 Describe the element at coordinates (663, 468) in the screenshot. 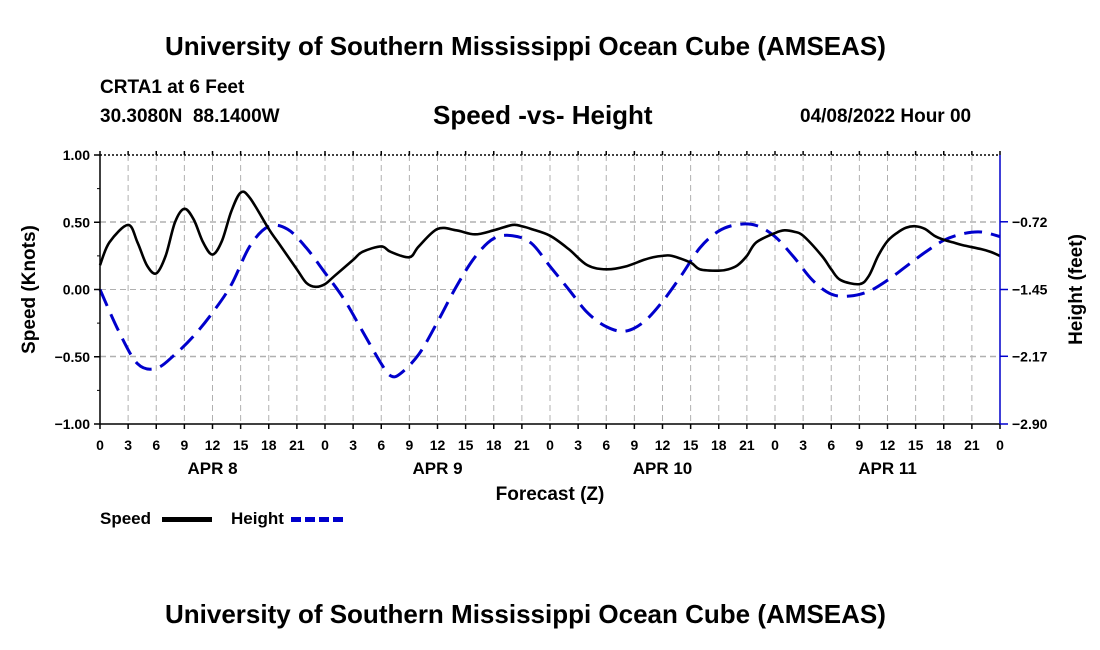

I see `x-day-label: APR 10` at that location.